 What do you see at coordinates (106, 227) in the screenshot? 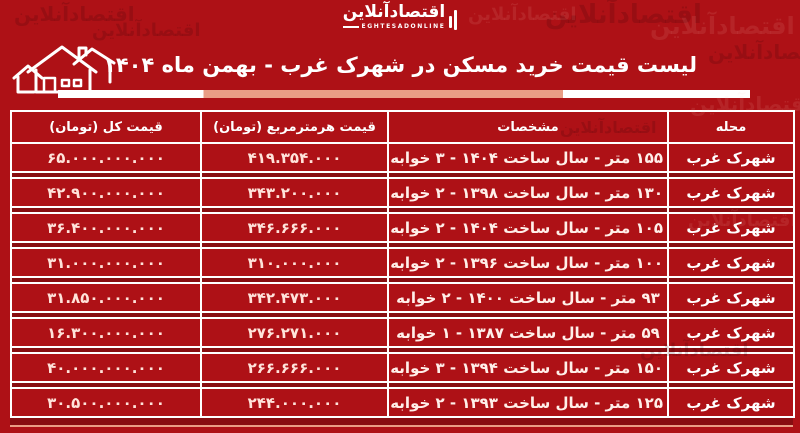
I see `cell-total-price: ۳۶.۴۰۰.۰۰۰.۰۰۰` at bounding box center [106, 227].